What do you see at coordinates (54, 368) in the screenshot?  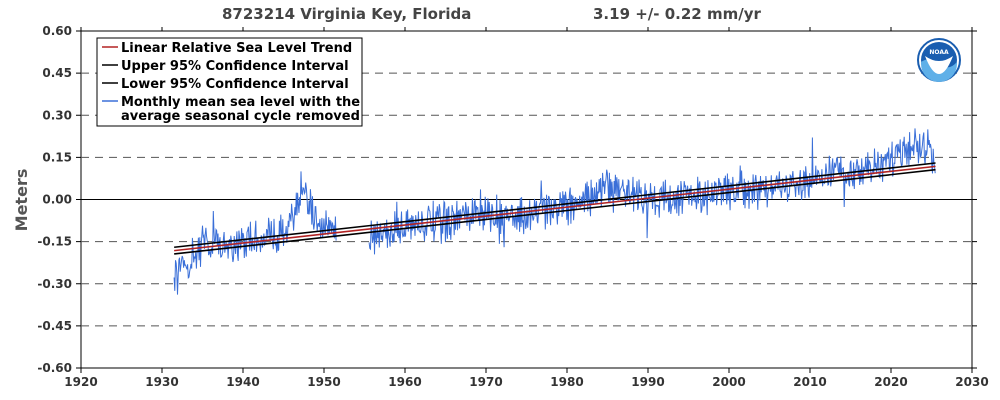 I see `y-tick-label: -0.60` at bounding box center [54, 368].